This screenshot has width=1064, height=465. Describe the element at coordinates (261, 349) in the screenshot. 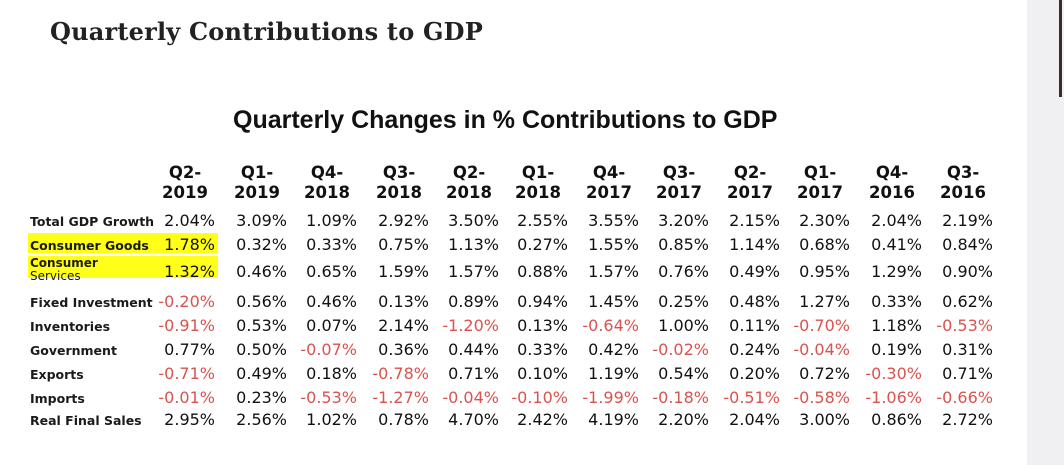

I see `table-cell: 0.50%` at that location.